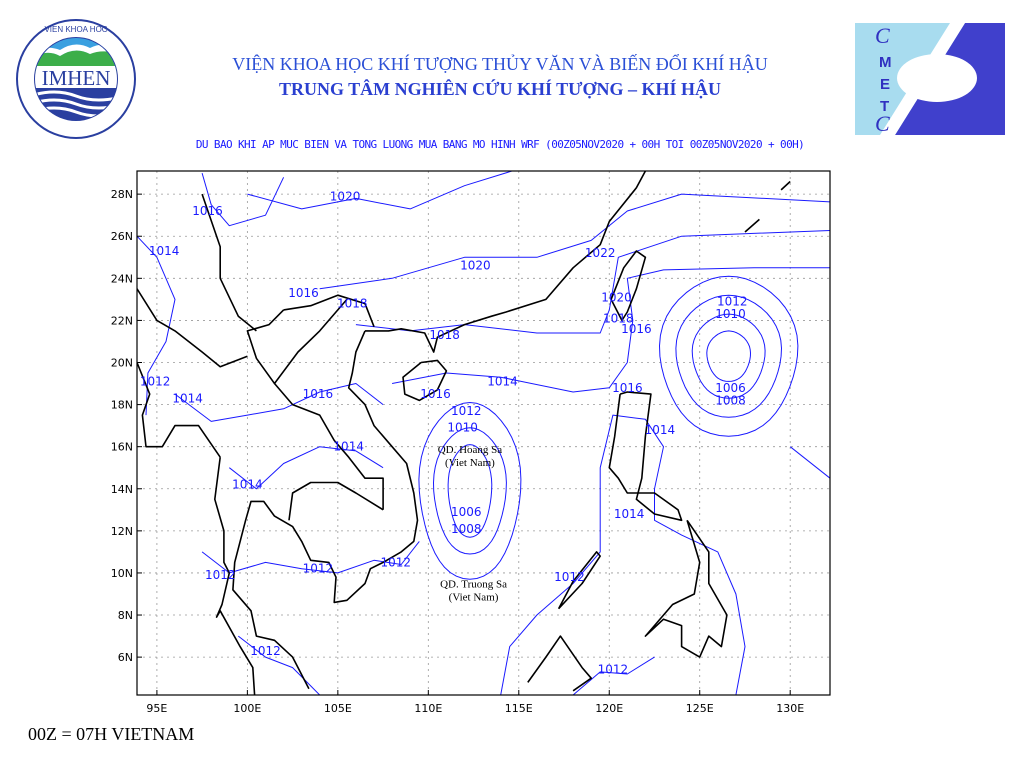 The image size is (1024, 768). I want to click on y-tick-label: 6N, so click(125, 657).